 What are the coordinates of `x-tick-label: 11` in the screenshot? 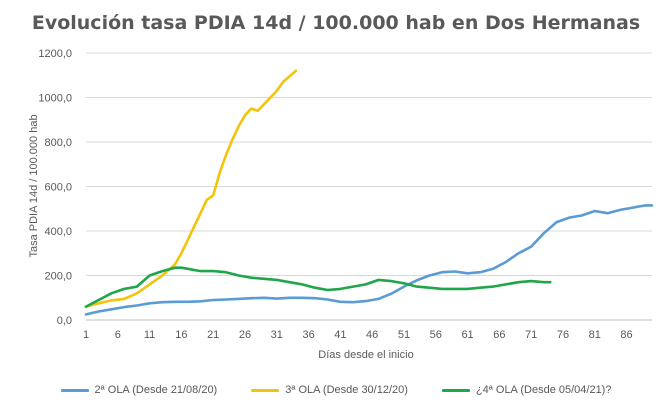 It's located at (149, 335).